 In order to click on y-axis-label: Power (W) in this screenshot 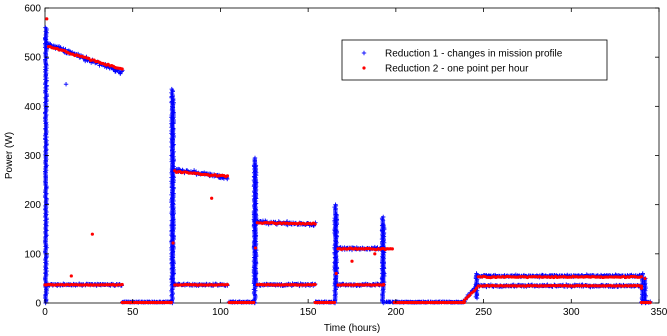, I will do `click(9, 155)`.